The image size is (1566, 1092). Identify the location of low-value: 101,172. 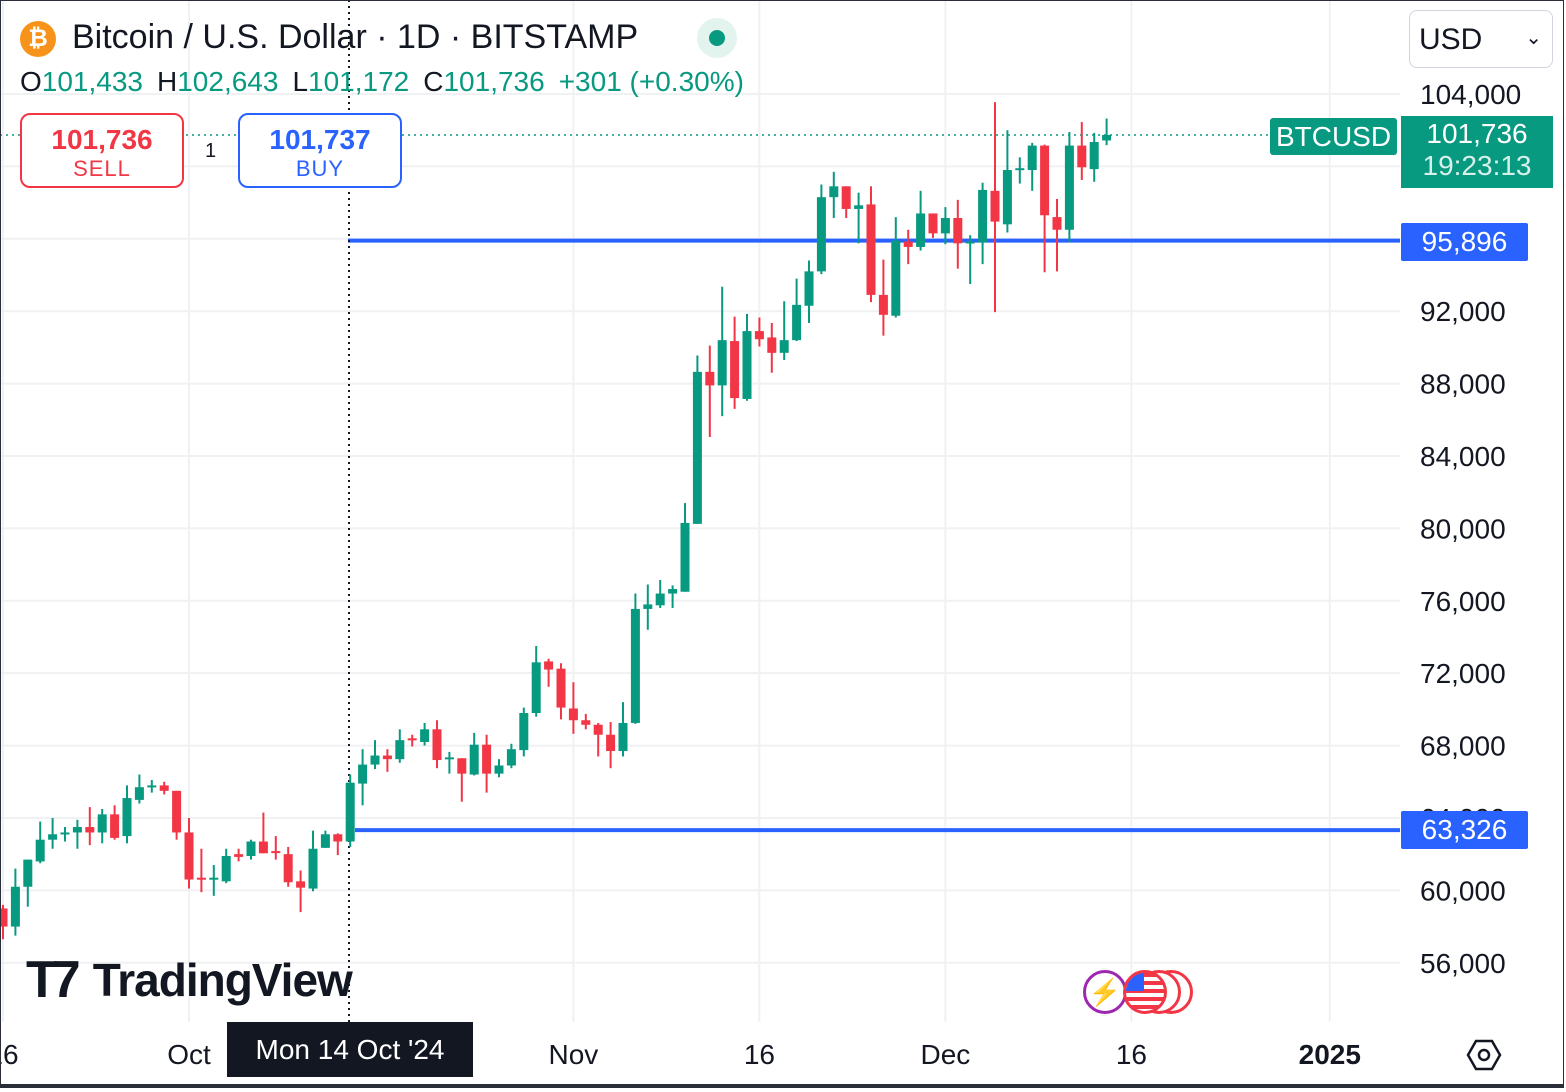
(359, 81).